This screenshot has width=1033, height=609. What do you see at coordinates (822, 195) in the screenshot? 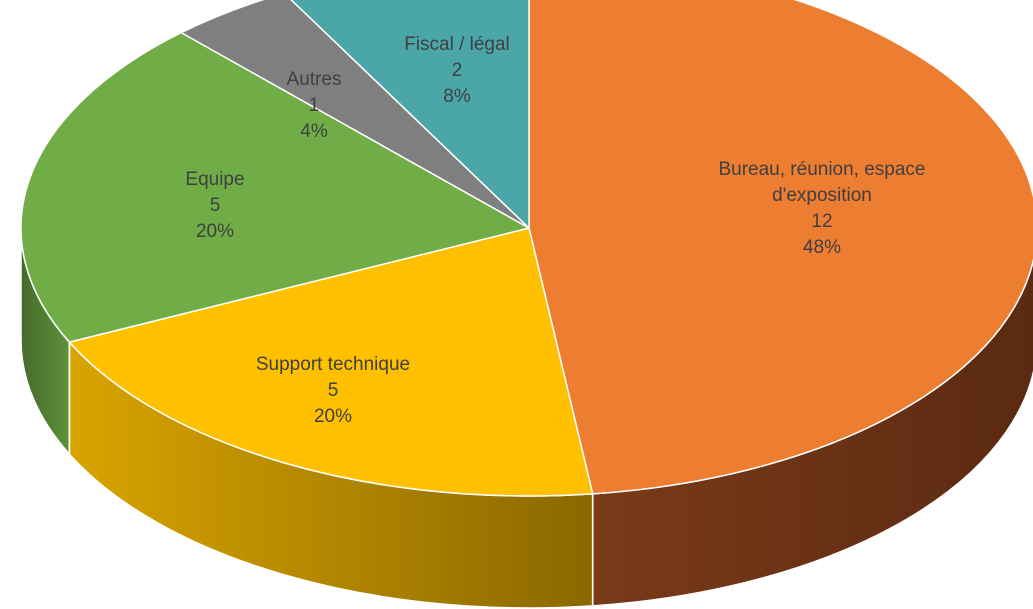
I see `slice-name-label: d'exposition` at bounding box center [822, 195].